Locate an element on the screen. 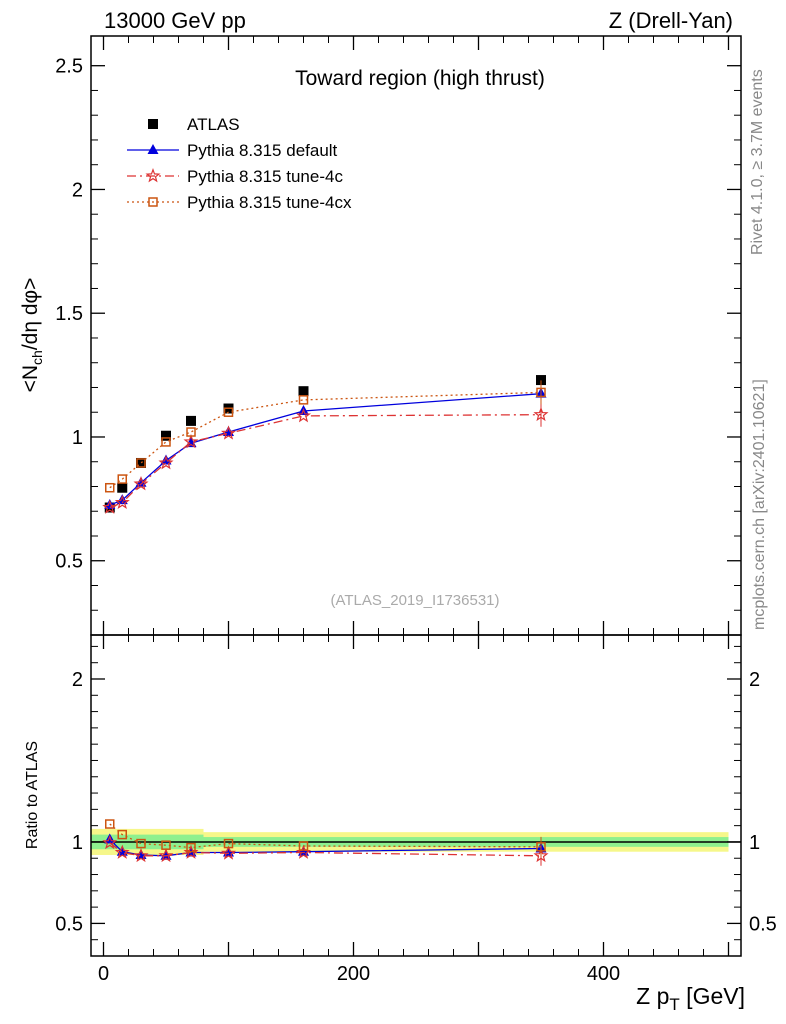  main-series-group is located at coordinates (325, 444).